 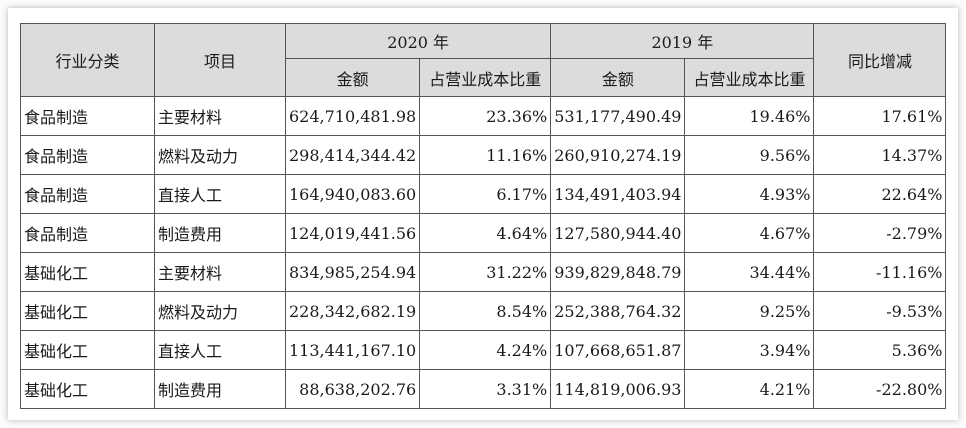 I want to click on cell-share-2020: 23.36%, so click(x=485, y=116).